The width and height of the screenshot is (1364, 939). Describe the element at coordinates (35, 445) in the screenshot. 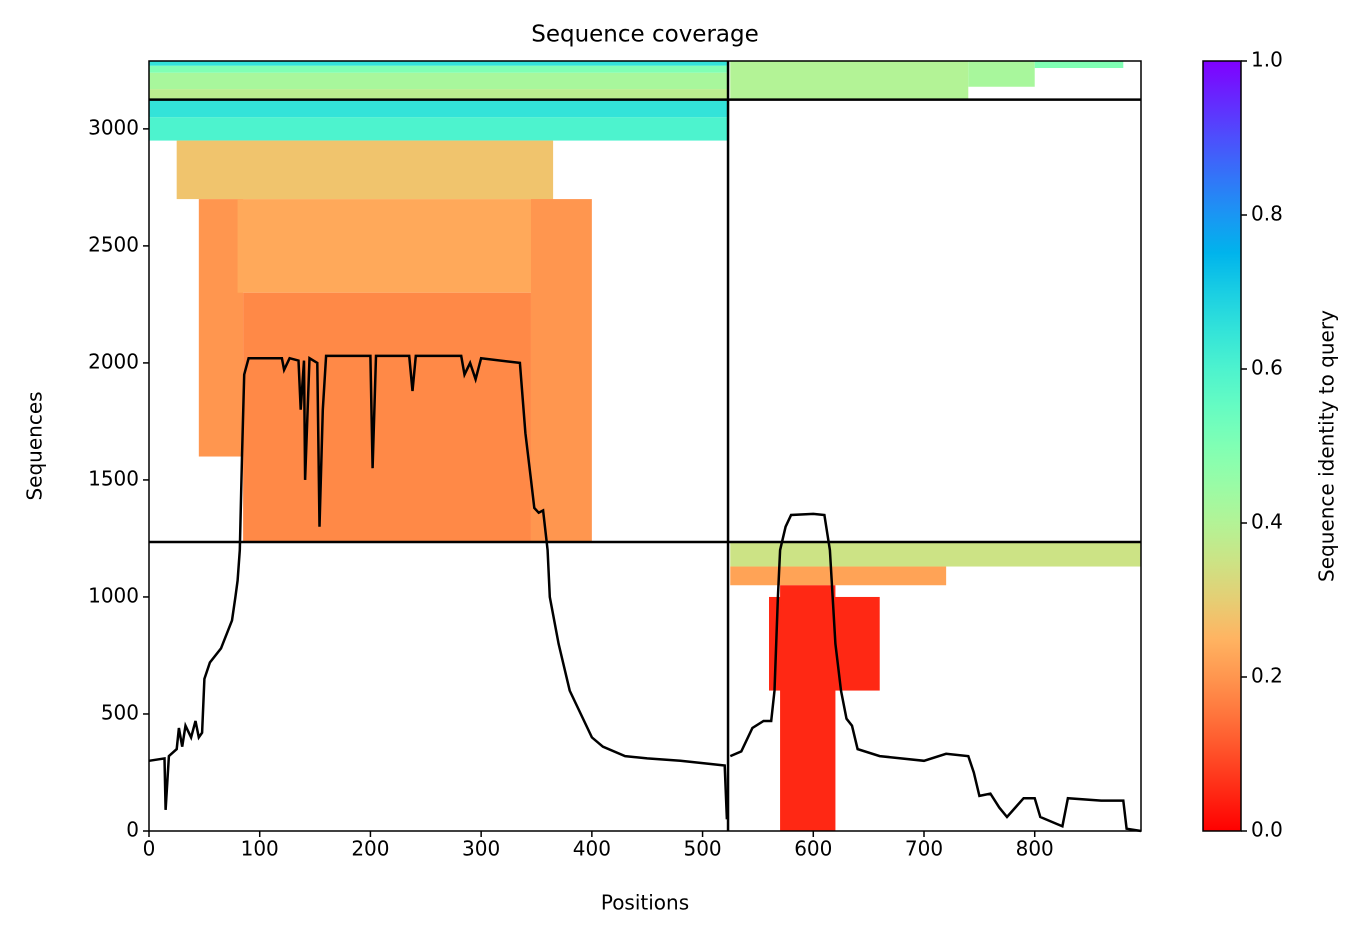

I see `y-axis-label: Sequences` at that location.